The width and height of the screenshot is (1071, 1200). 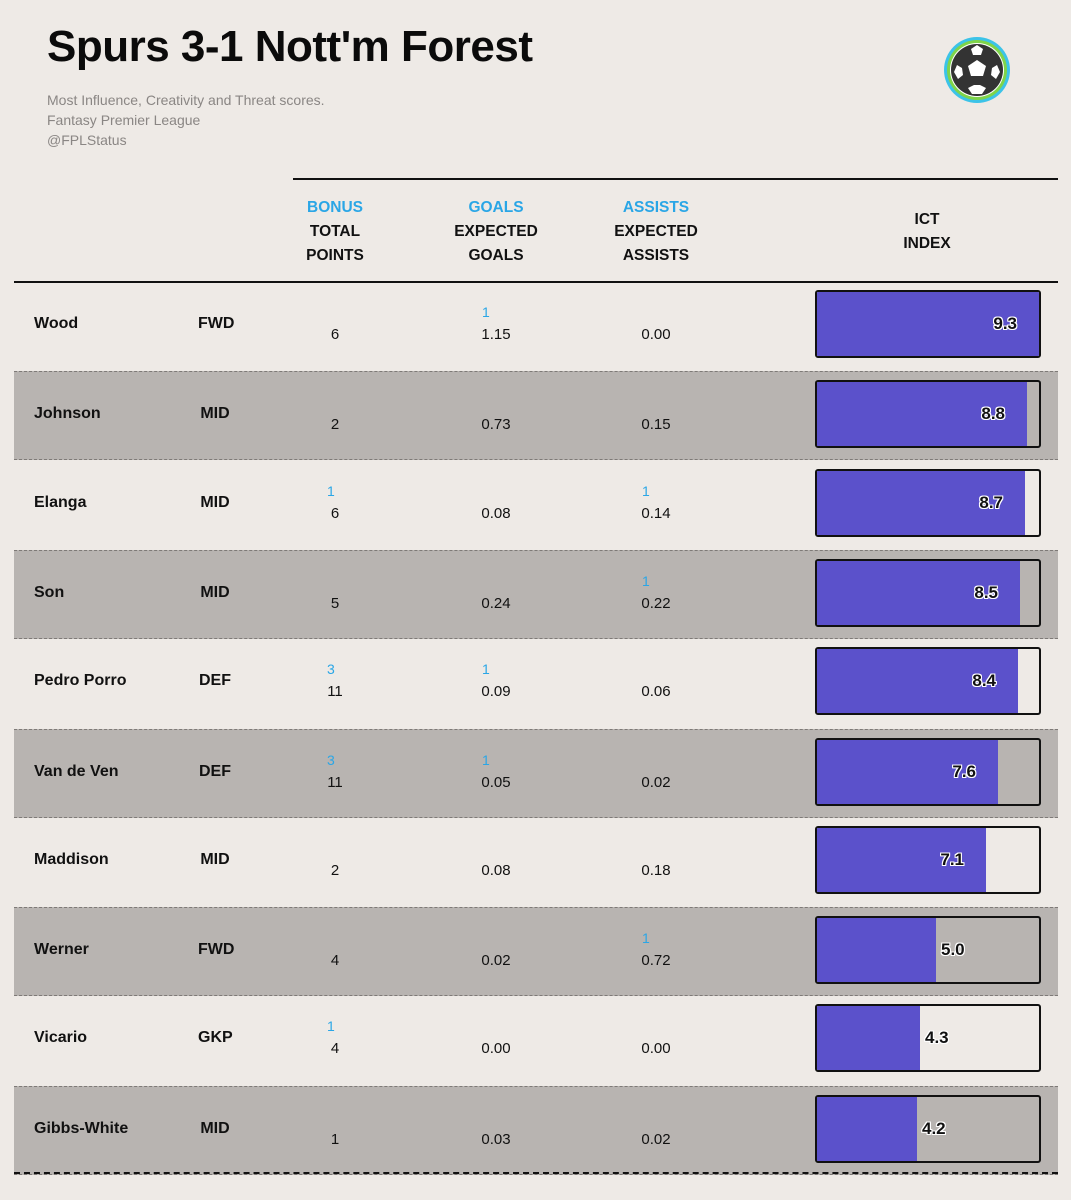 What do you see at coordinates (536, 862) in the screenshot?
I see `table-row: Maddison MID 2 0.08 0.18 7.1` at bounding box center [536, 862].